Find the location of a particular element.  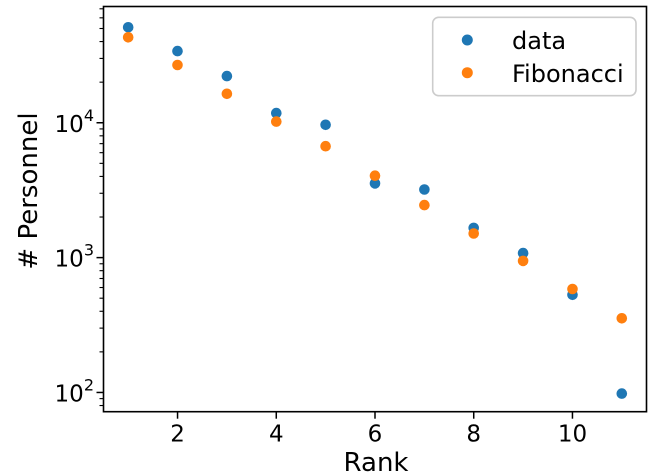

y-tick-label: 10² is located at coordinates (74, 391).